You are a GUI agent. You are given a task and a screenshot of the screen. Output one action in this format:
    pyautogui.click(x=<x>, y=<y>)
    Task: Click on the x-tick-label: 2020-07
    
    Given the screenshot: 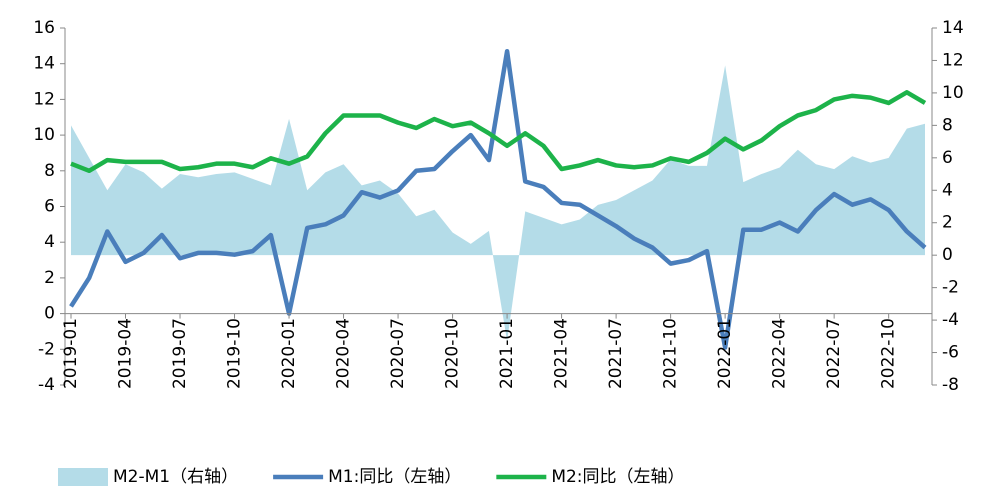 What is the action you would take?
    pyautogui.click(x=398, y=353)
    